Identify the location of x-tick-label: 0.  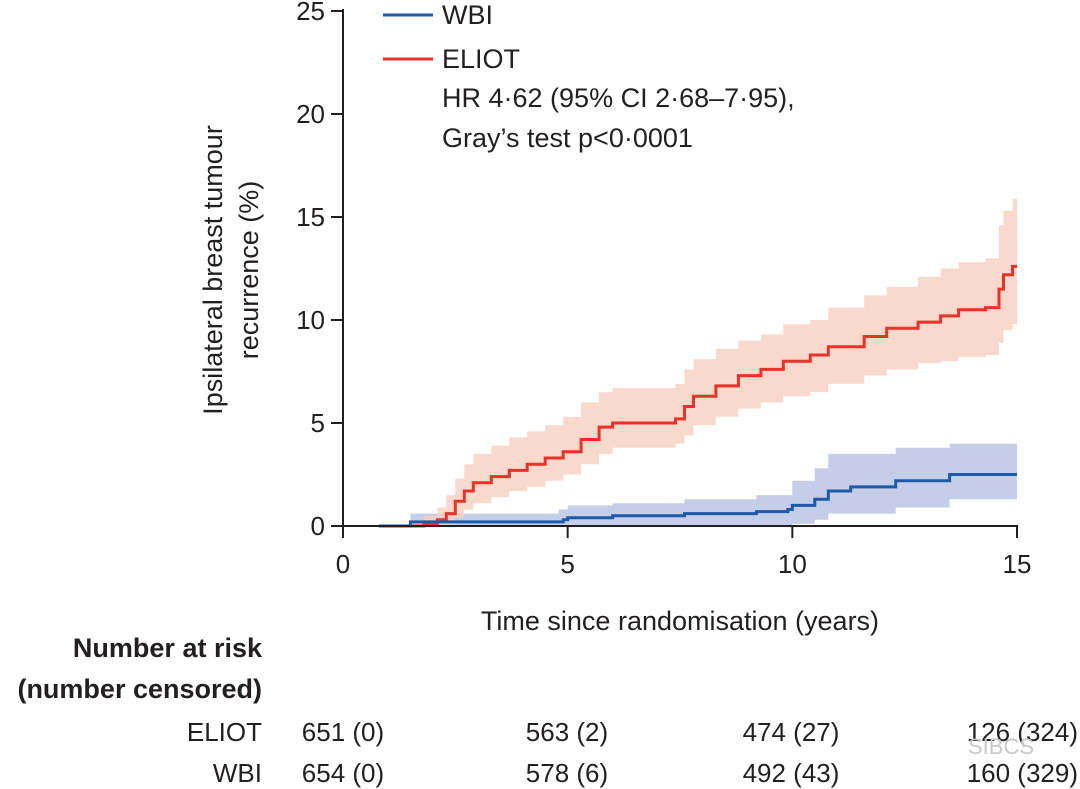
(343, 564).